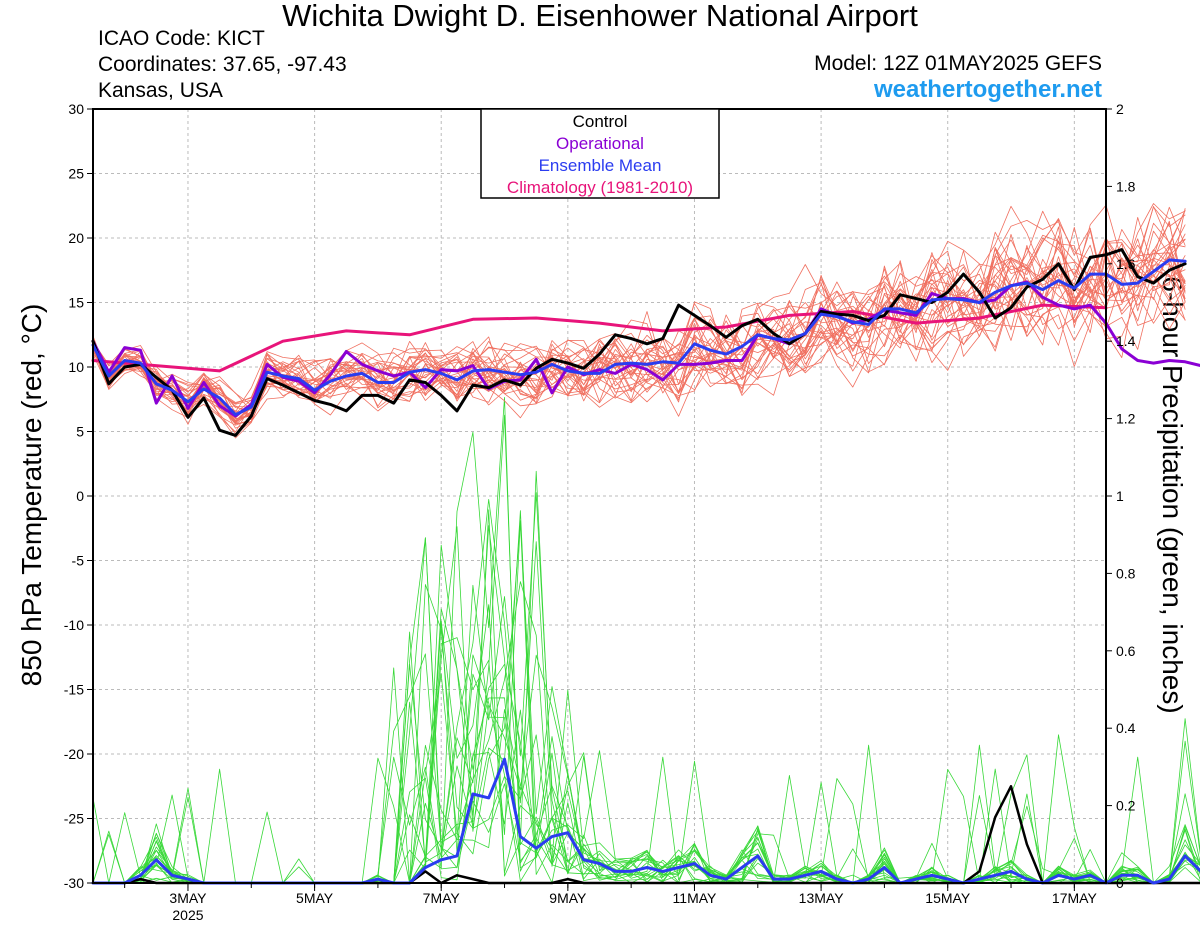 This screenshot has width=1200, height=927. I want to click on x-tick-year-label: 2025, so click(187, 915).